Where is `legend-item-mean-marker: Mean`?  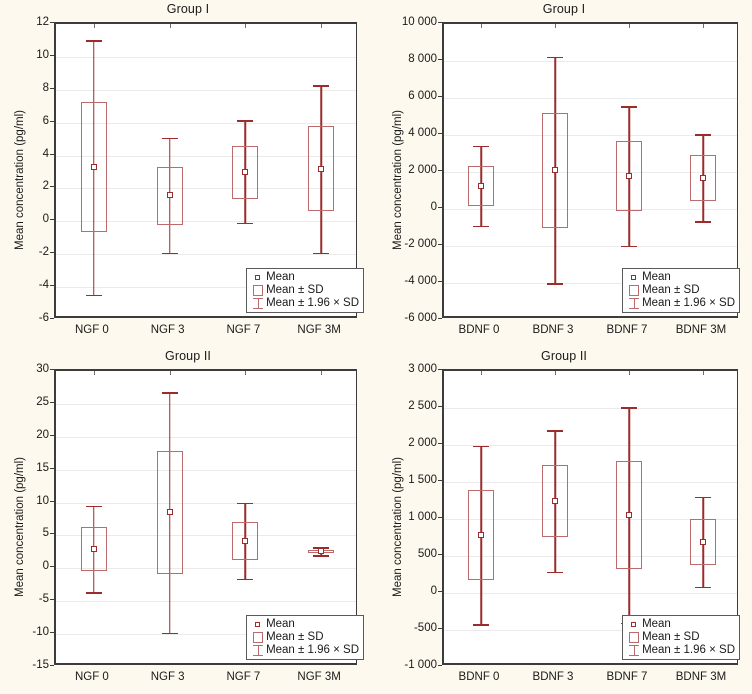 legend-item-mean-marker: Mean is located at coordinates (304, 624).